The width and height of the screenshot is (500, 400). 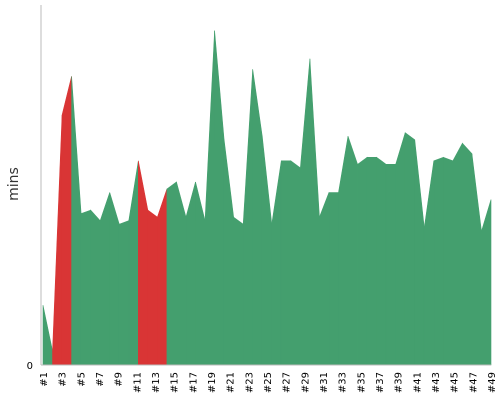 What do you see at coordinates (231, 382) in the screenshot?
I see `x-tick-label: #21` at bounding box center [231, 382].